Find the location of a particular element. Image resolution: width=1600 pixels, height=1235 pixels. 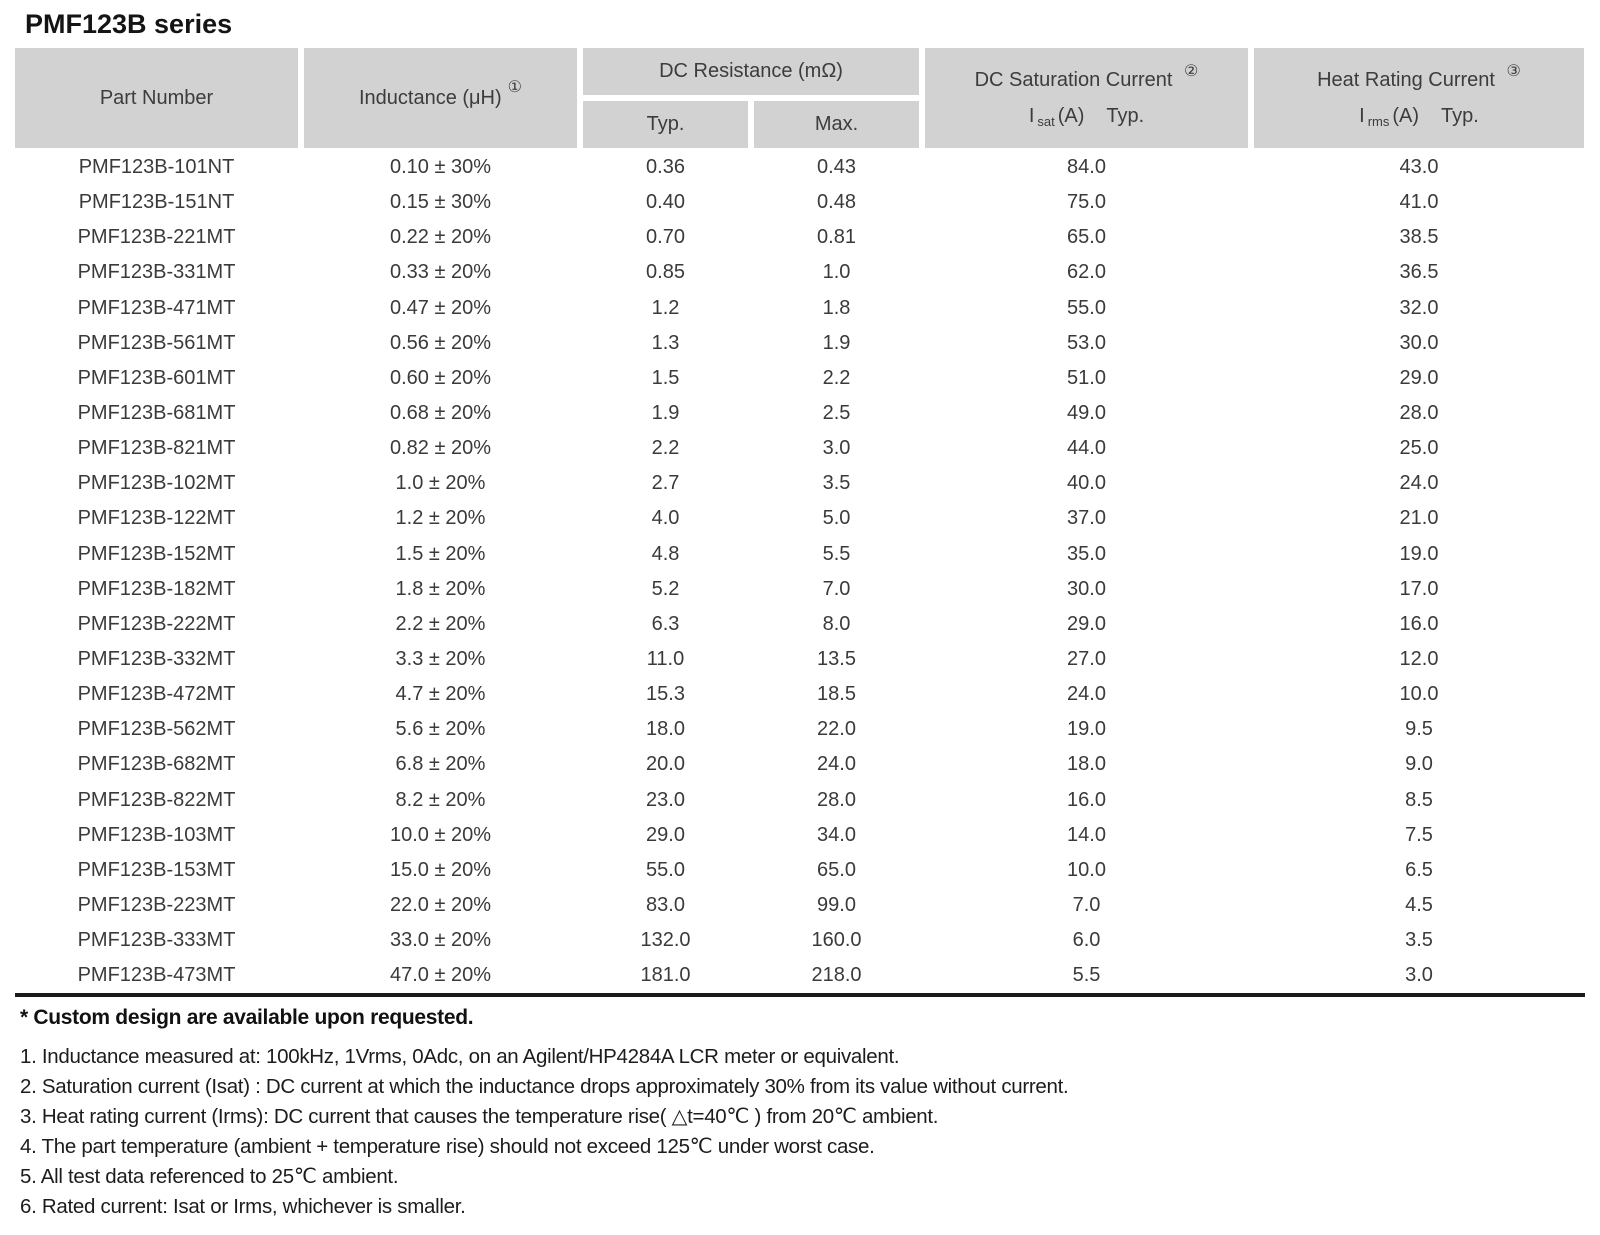

irms-cell: 29.0 is located at coordinates (1419, 377).